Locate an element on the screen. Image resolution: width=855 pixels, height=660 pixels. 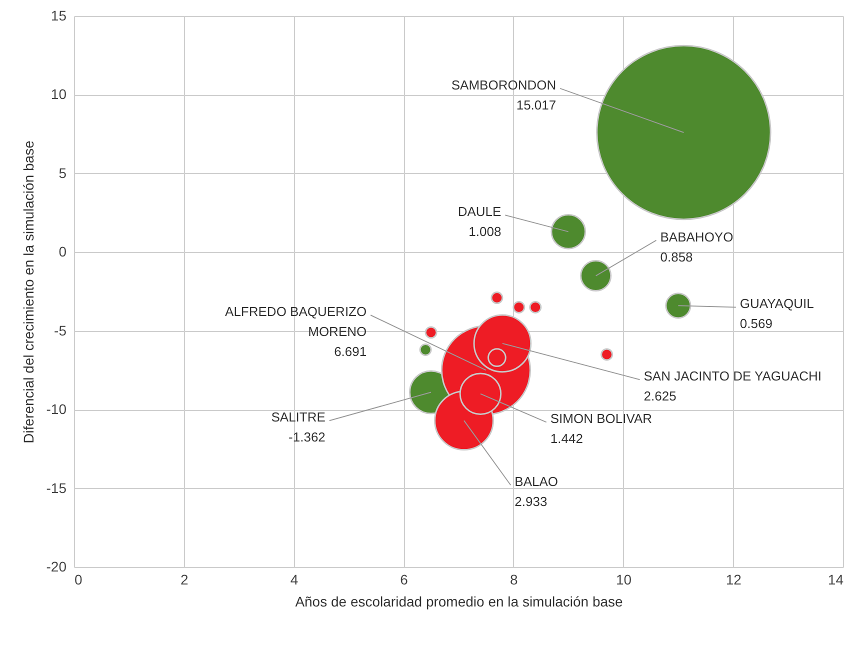
x-tick-label: 6 is located at coordinates (404, 580).